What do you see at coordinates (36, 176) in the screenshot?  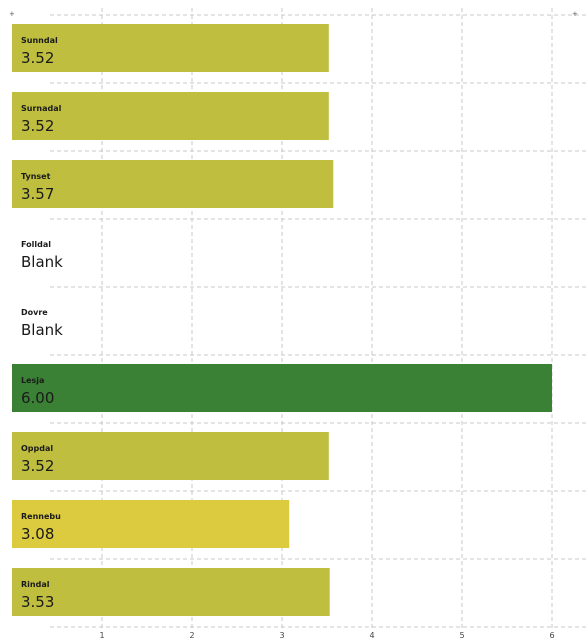 I see `category-label: Tynset` at bounding box center [36, 176].